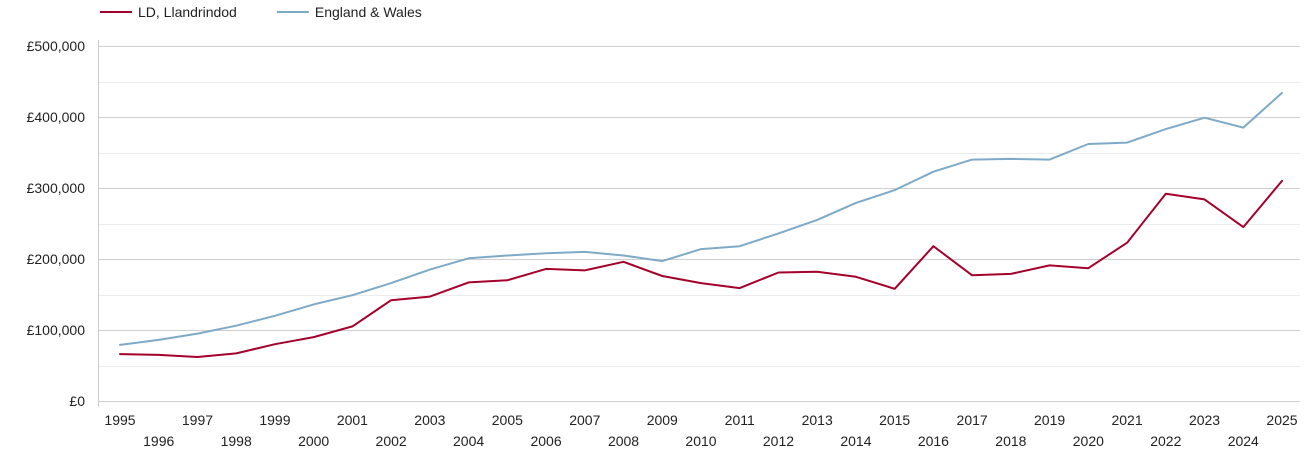  What do you see at coordinates (77, 401) in the screenshot?
I see `y-tick-label: £0` at bounding box center [77, 401].